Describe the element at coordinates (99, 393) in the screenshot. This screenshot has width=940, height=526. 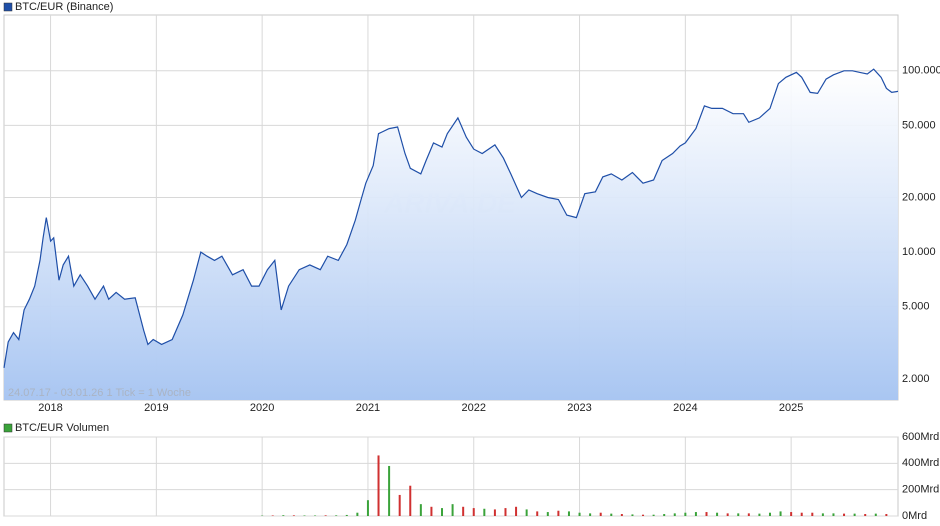
I see `range-annotation: 24.07.17 - 03.01.26 1 Tick = 1 Woche` at that location.